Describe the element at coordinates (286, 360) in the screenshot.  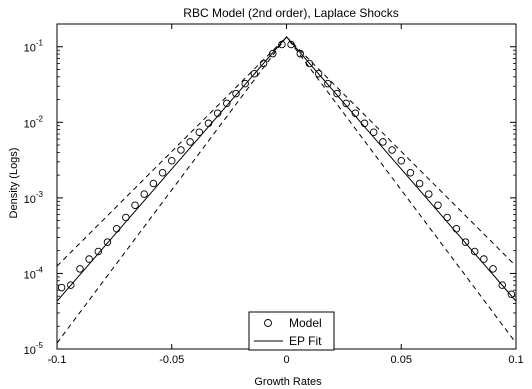
I see `x-tick-label: 0` at that location.